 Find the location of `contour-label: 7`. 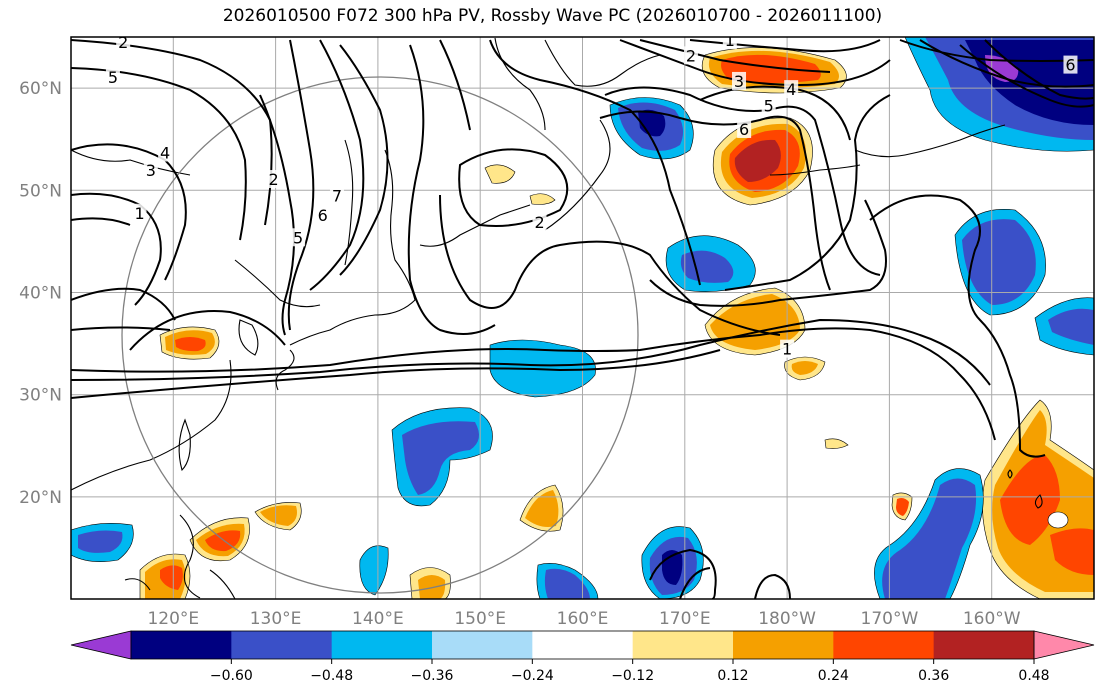

contour-label: 7 is located at coordinates (337, 195).